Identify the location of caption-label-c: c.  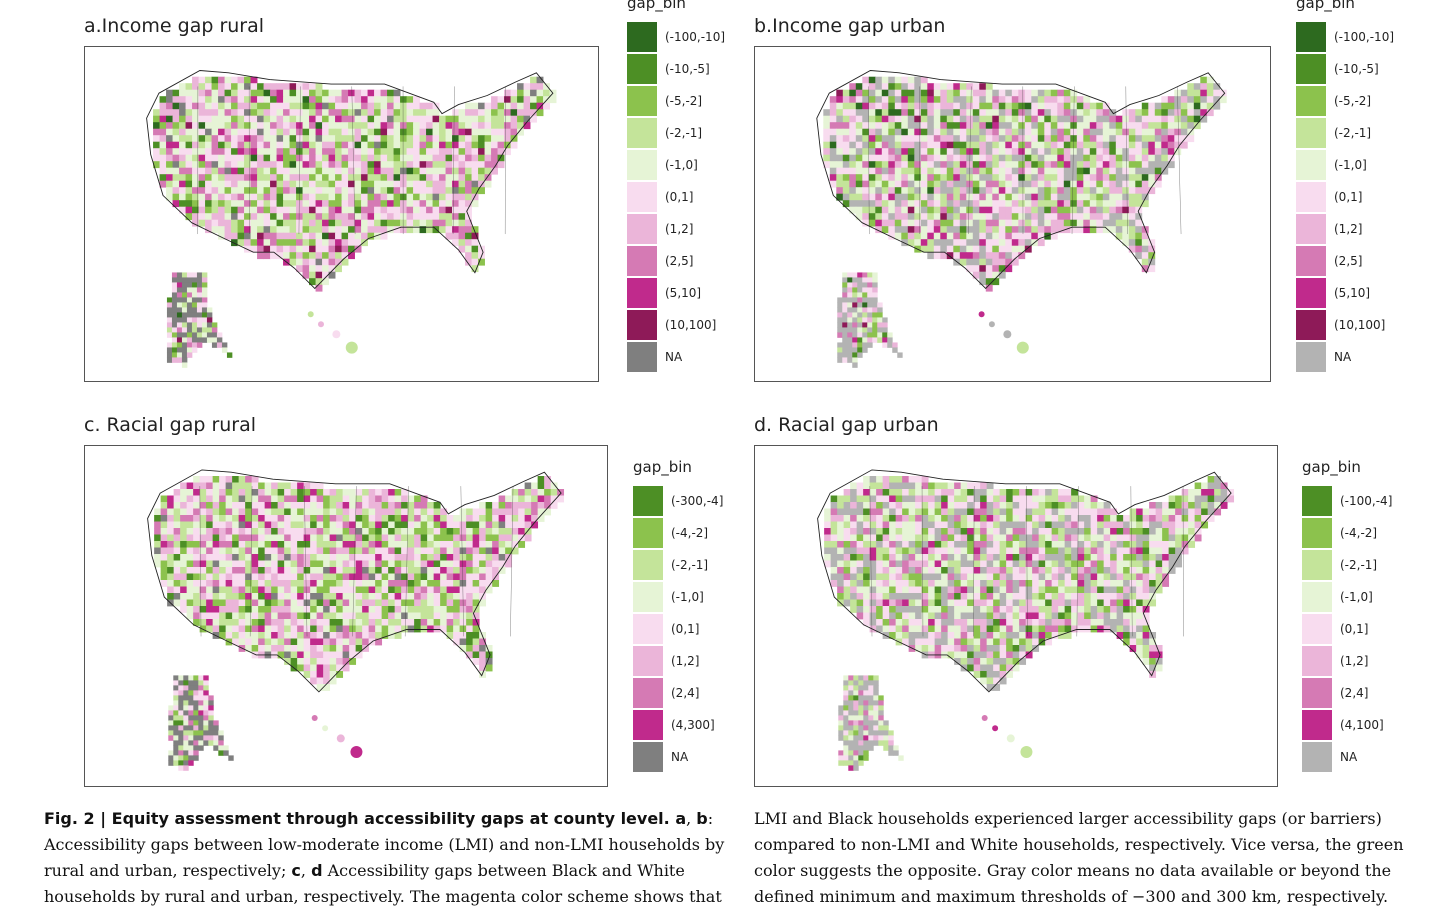
(296, 870).